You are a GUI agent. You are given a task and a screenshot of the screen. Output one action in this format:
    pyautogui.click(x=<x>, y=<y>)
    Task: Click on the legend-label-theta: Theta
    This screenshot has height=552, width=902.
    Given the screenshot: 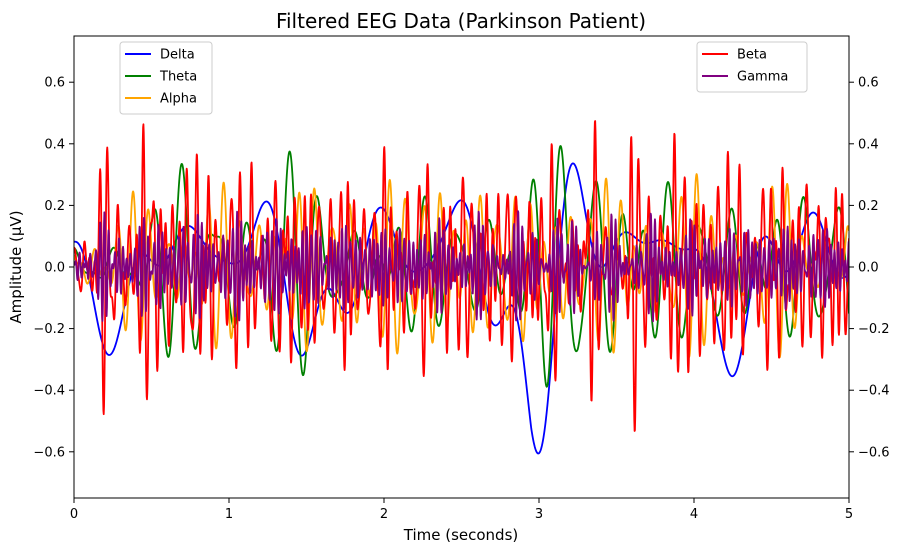 What is the action you would take?
    pyautogui.click(x=178, y=77)
    